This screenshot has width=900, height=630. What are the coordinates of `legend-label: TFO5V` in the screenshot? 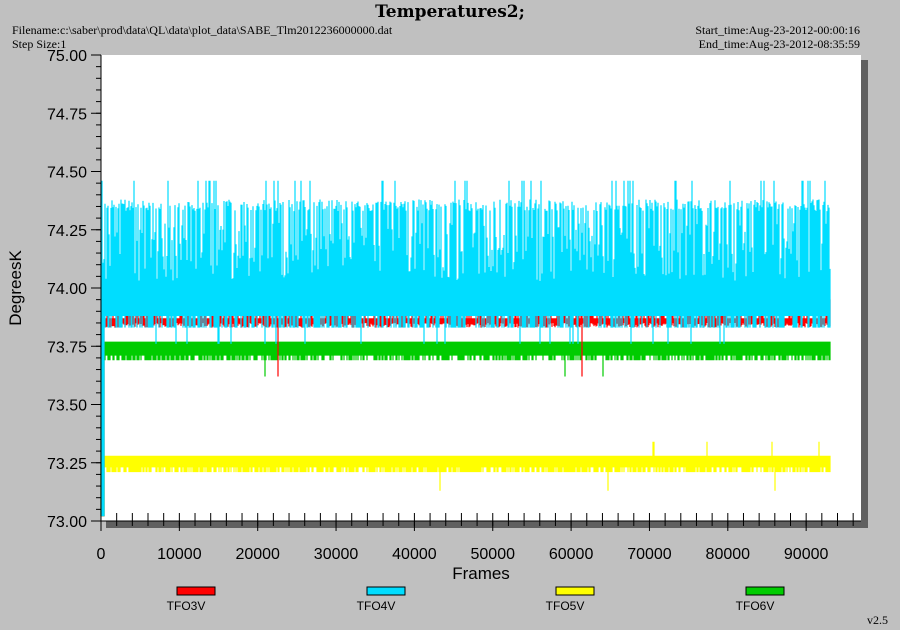 It's located at (565, 606).